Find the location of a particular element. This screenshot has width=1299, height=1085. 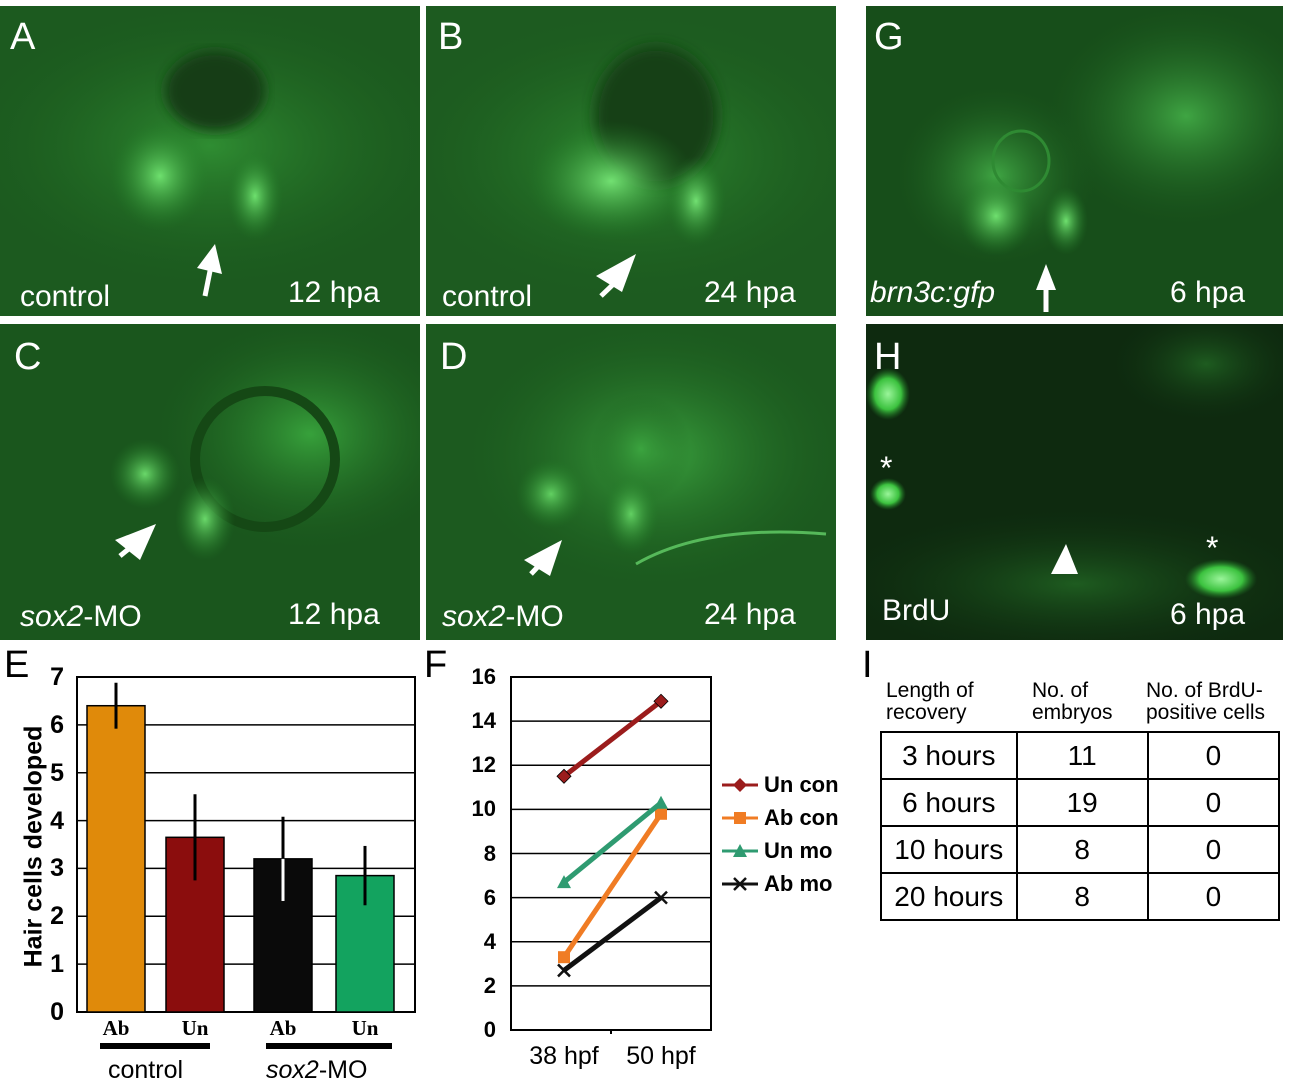

chart-f-xtick: 50 hpf is located at coordinates (661, 1056).